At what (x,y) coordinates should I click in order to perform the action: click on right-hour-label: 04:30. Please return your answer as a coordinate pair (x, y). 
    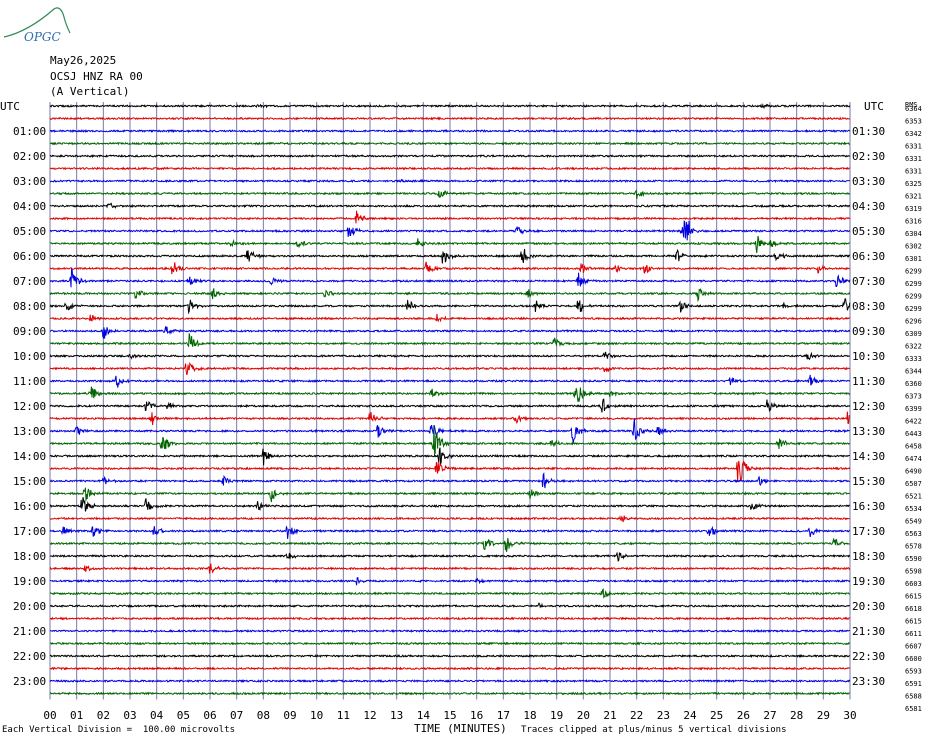
    Looking at the image, I should click on (868, 206).